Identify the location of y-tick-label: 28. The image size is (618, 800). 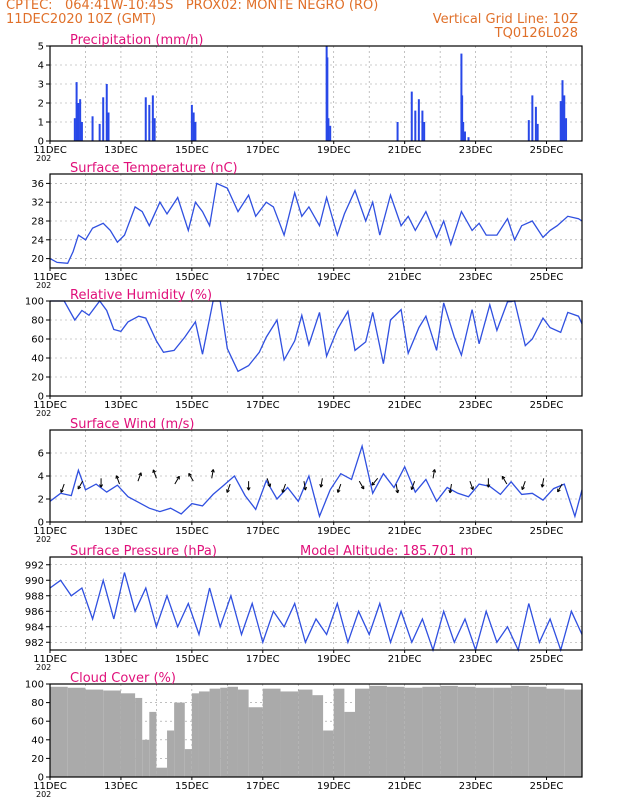
(37, 222).